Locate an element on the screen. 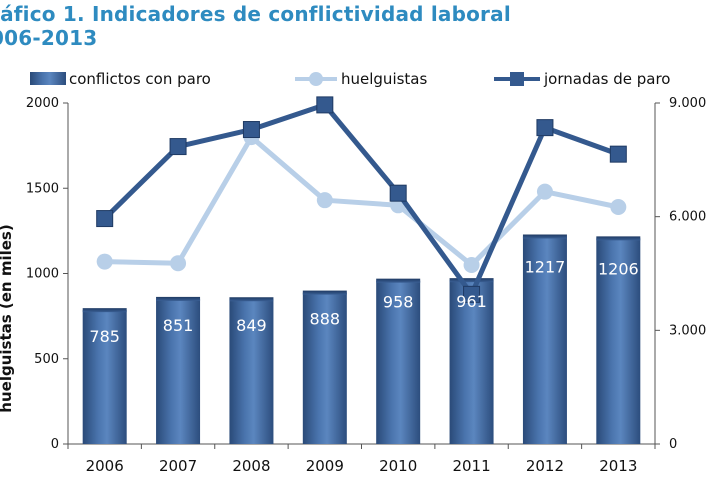  huelguistas-point-2007 is located at coordinates (178, 263).